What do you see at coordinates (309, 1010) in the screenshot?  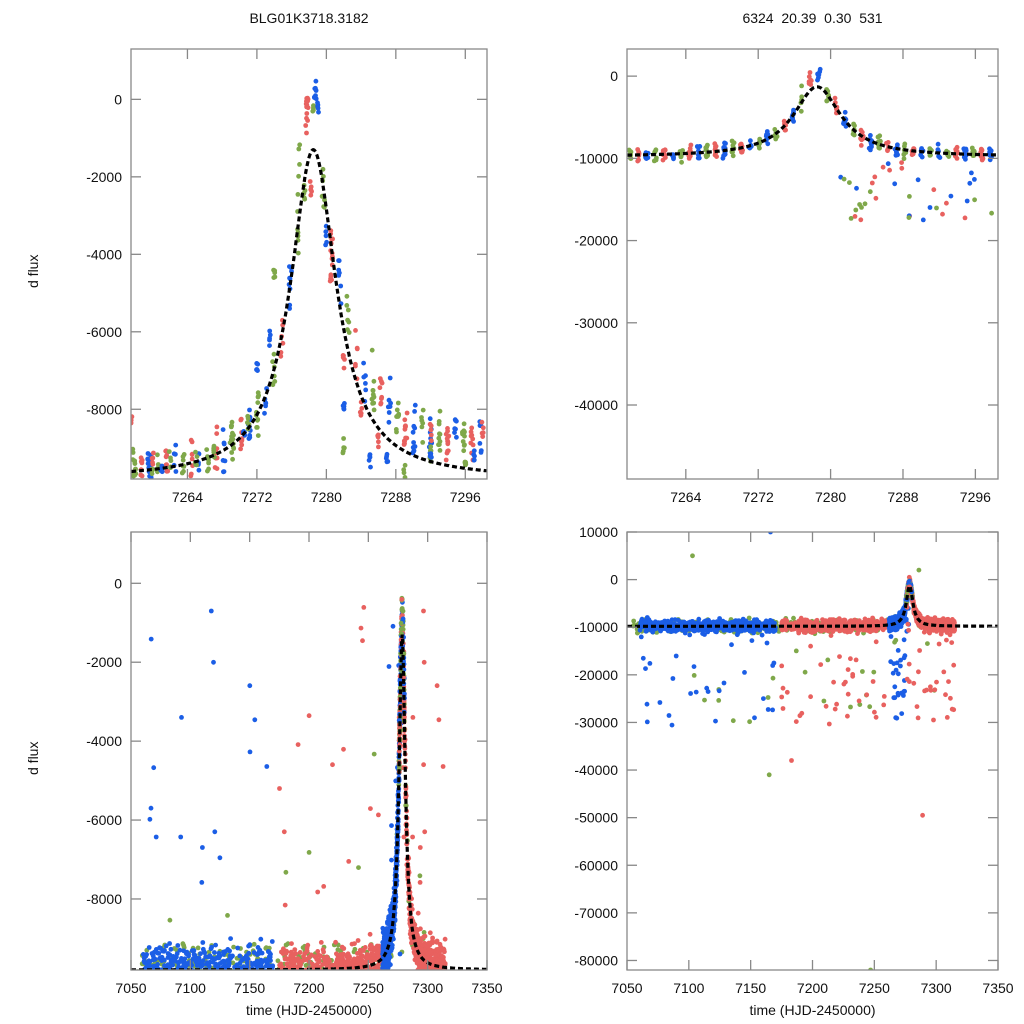 I see `xlabel-bottom-left: time (HJD-2450000)` at bounding box center [309, 1010].